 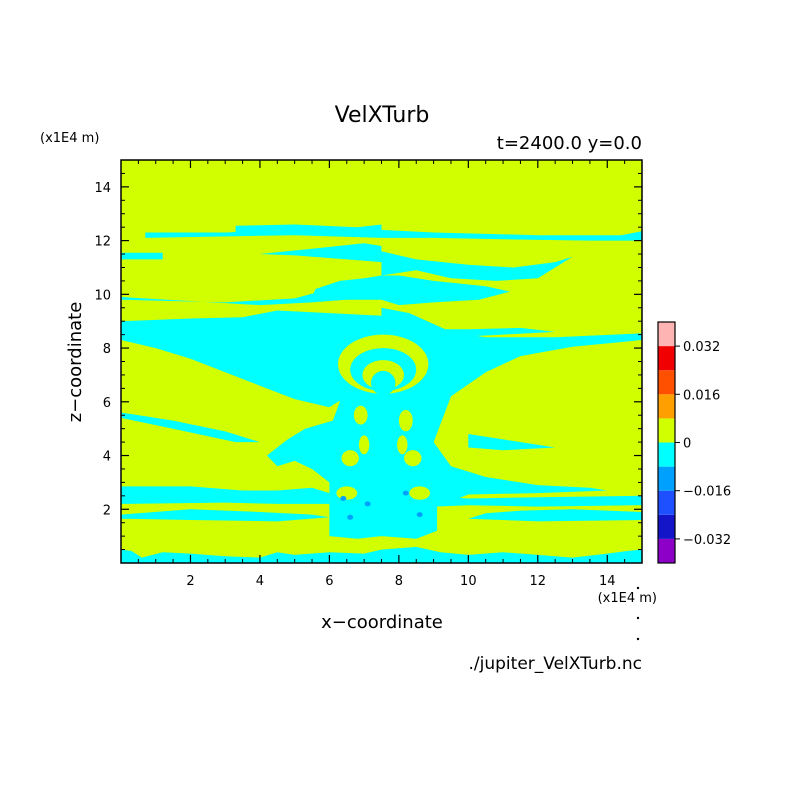 I want to click on x-tick-label: 14, so click(x=607, y=581).